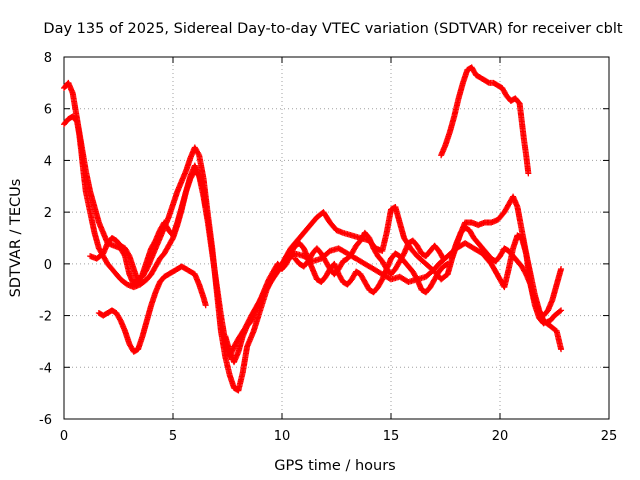 The height and width of the screenshot is (480, 640). What do you see at coordinates (64, 436) in the screenshot?
I see `x-tick-label: 0` at bounding box center [64, 436].